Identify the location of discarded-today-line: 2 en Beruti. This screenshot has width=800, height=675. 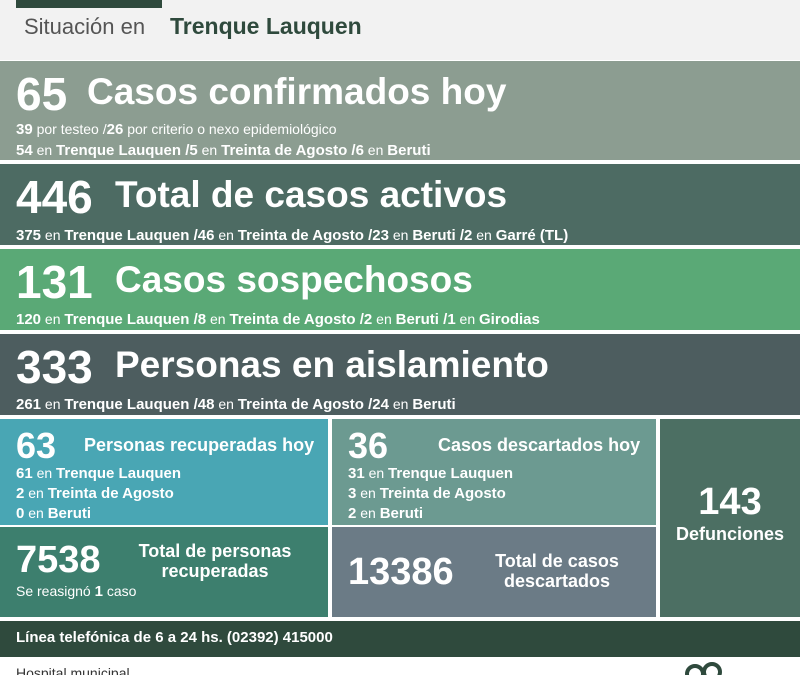
(386, 513).